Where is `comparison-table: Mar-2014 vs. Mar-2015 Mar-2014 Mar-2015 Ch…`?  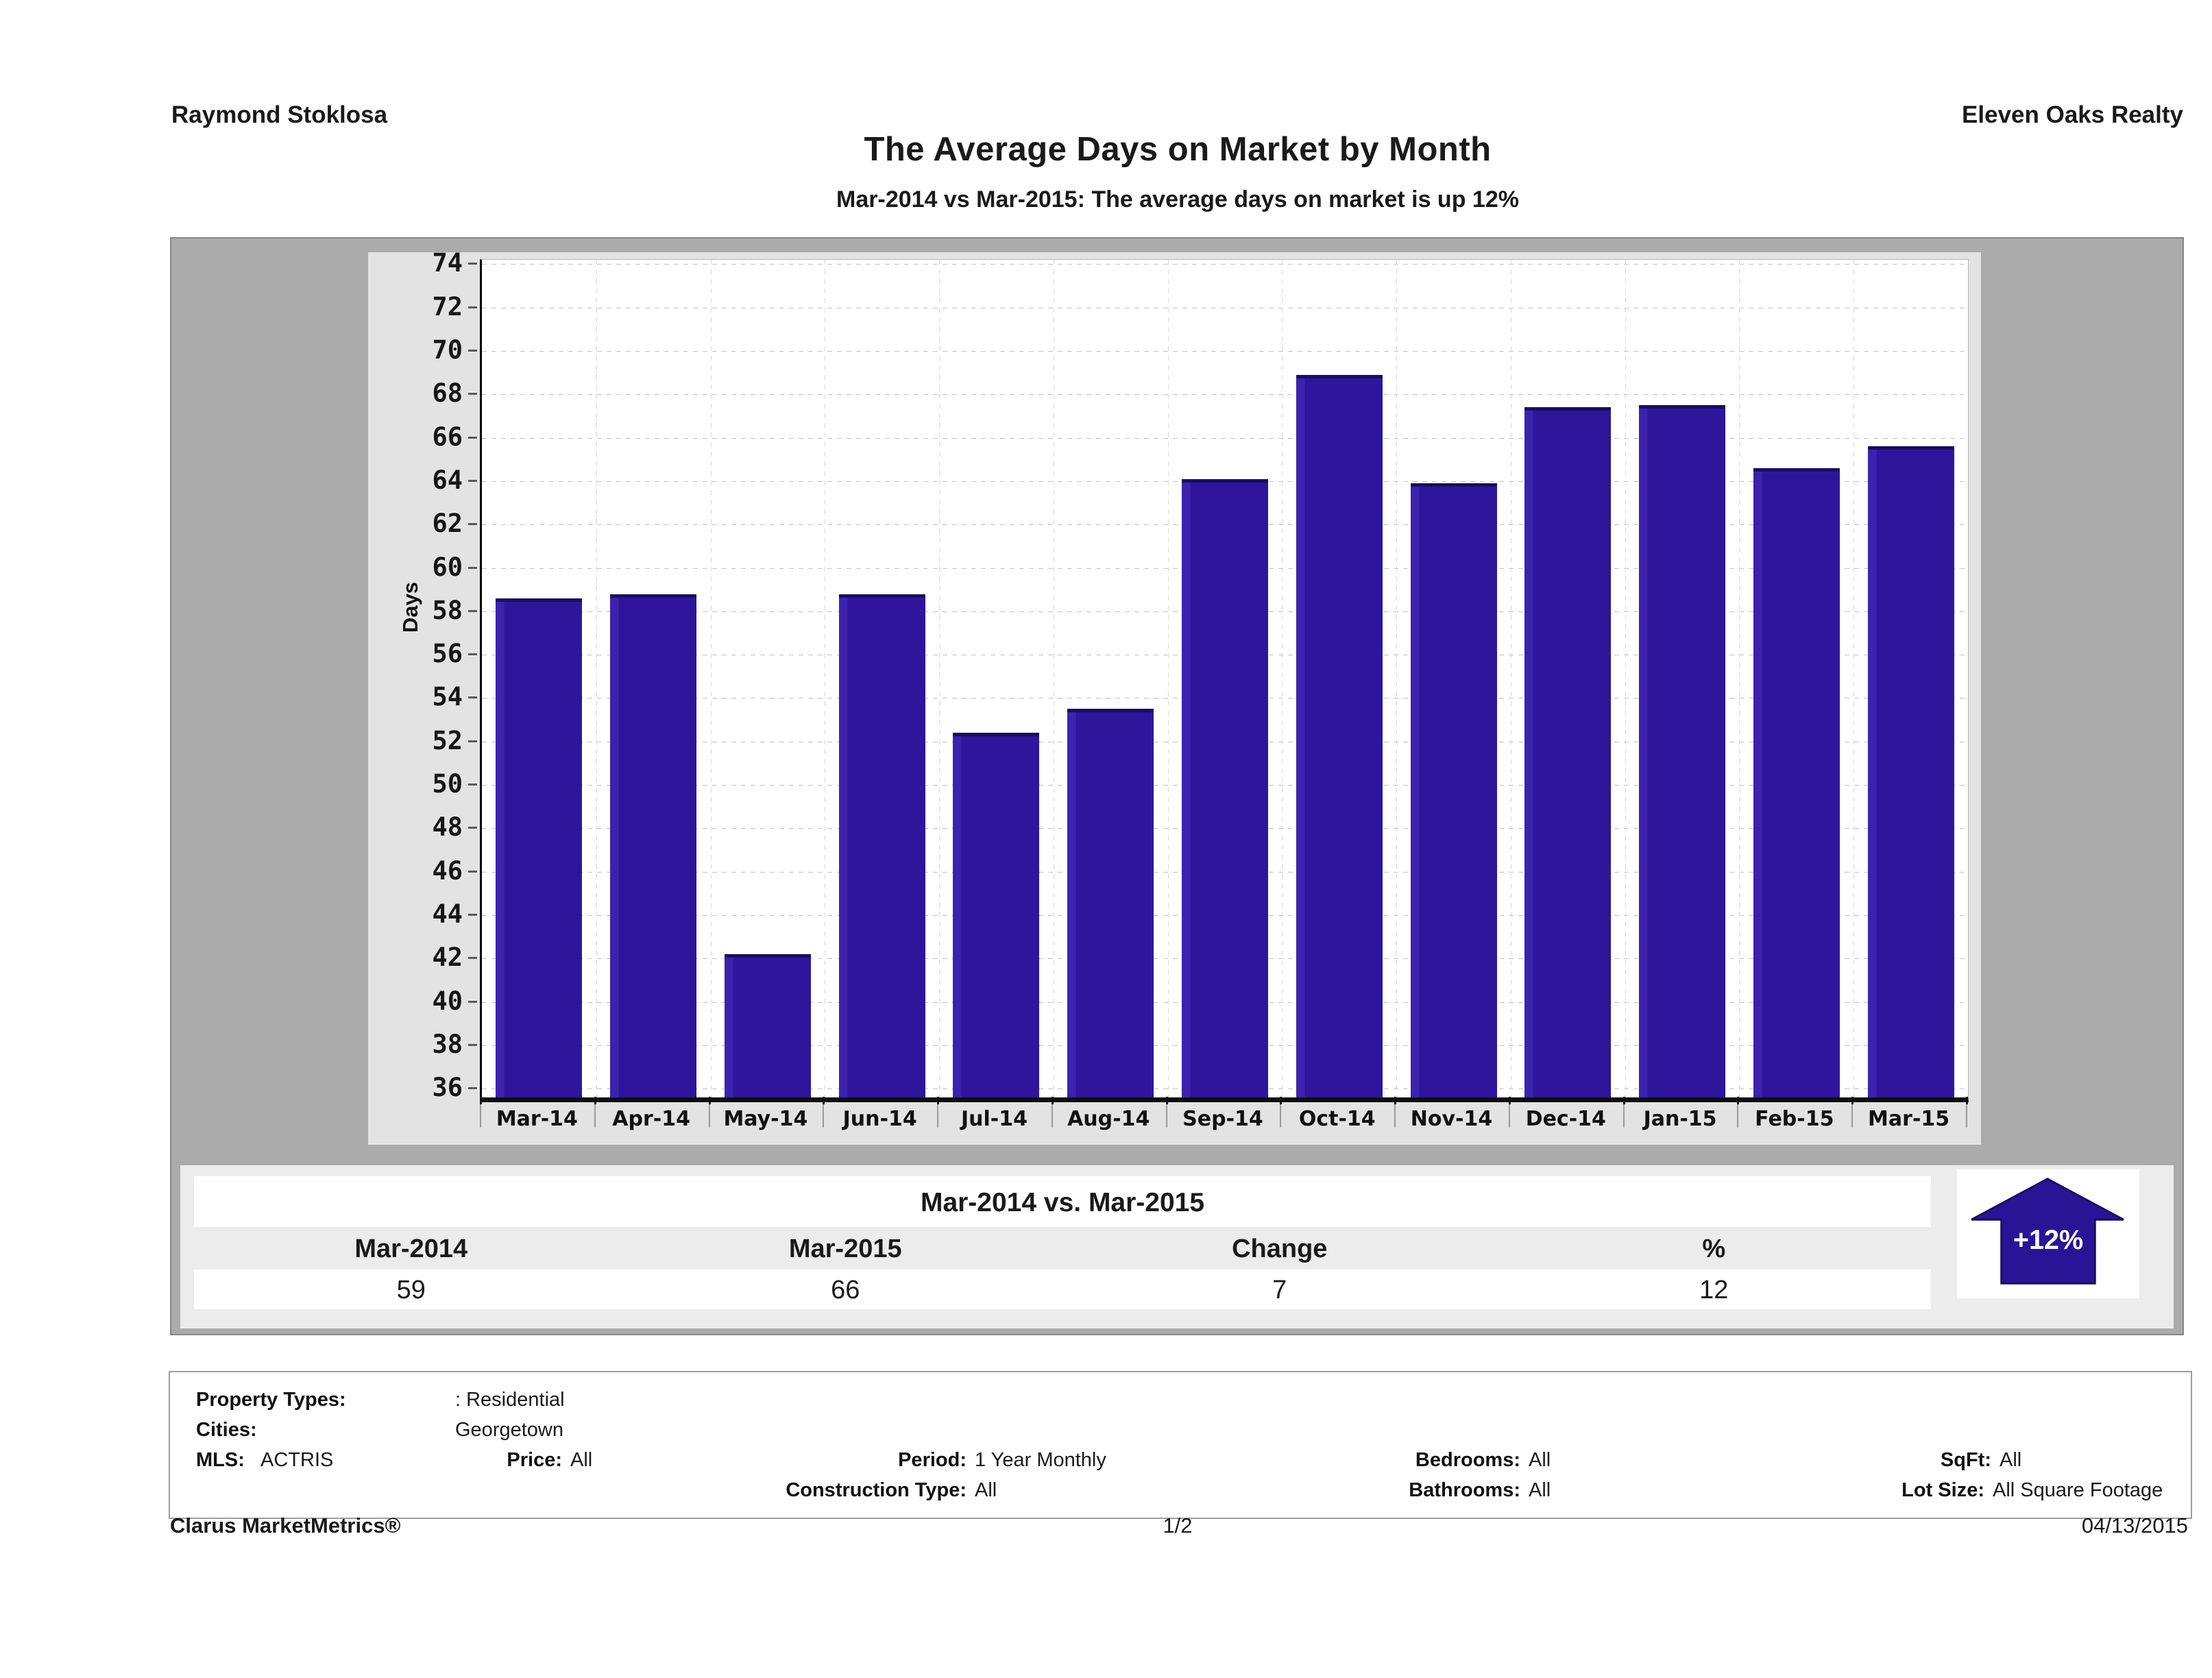 comparison-table: Mar-2014 vs. Mar-2015 Mar-2014 Mar-2015 Ch… is located at coordinates (1177, 1246).